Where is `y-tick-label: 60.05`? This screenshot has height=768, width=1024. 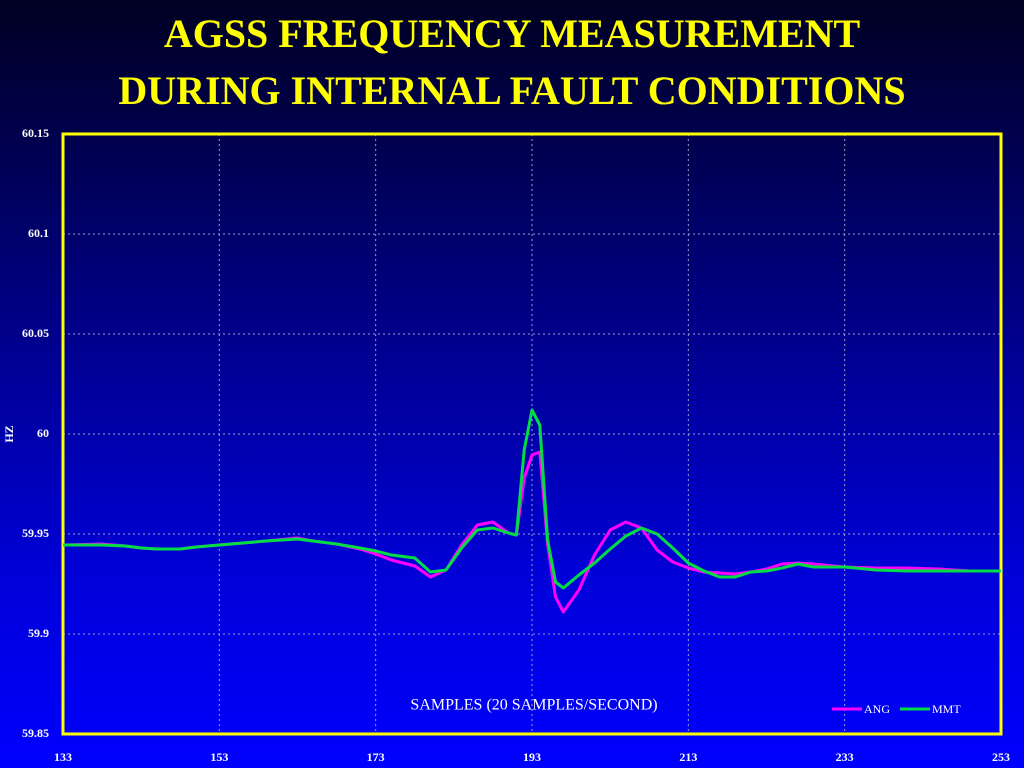
y-tick-label: 60.05 is located at coordinates (35, 333).